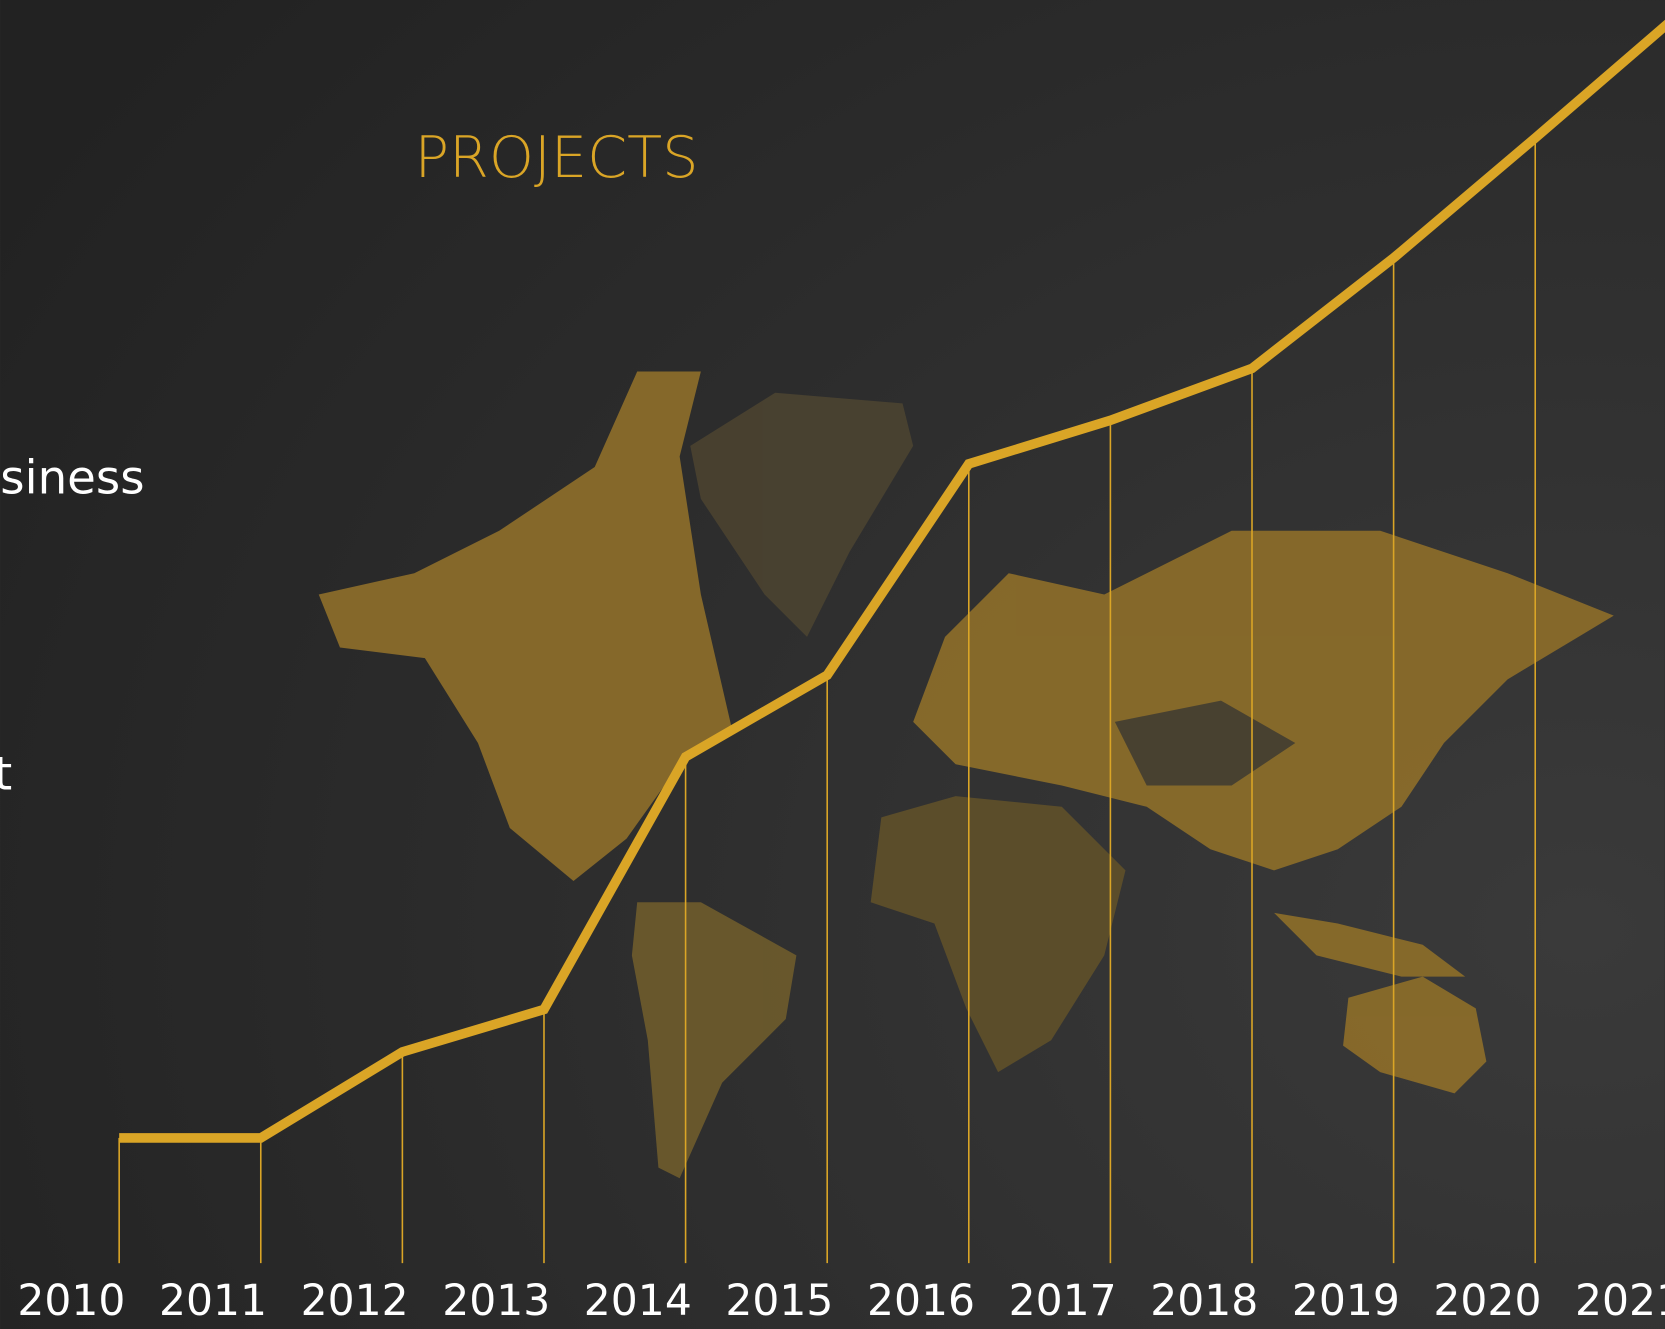 The height and width of the screenshot is (1329, 1665). Describe the element at coordinates (556, 157) in the screenshot. I see `chart-title: PROJECTS` at that location.